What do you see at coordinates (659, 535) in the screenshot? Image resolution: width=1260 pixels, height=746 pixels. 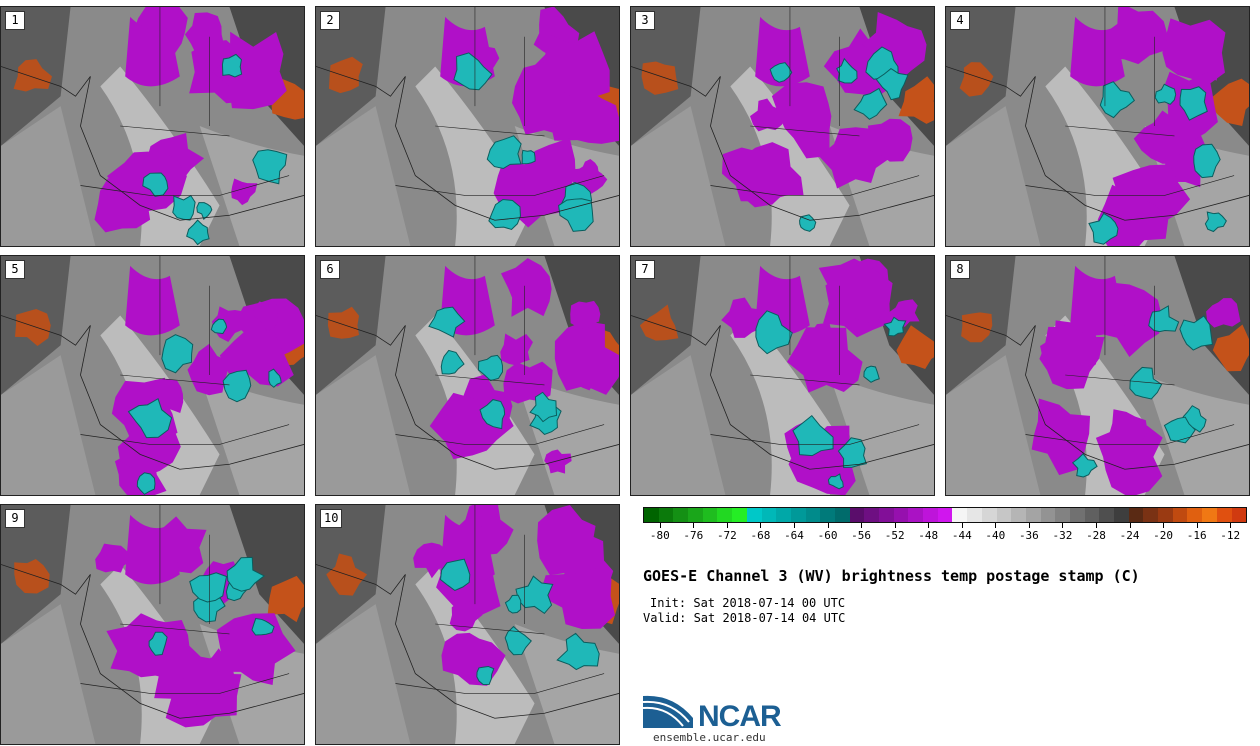 I see `colorbar-tick-label: -80` at bounding box center [659, 535].